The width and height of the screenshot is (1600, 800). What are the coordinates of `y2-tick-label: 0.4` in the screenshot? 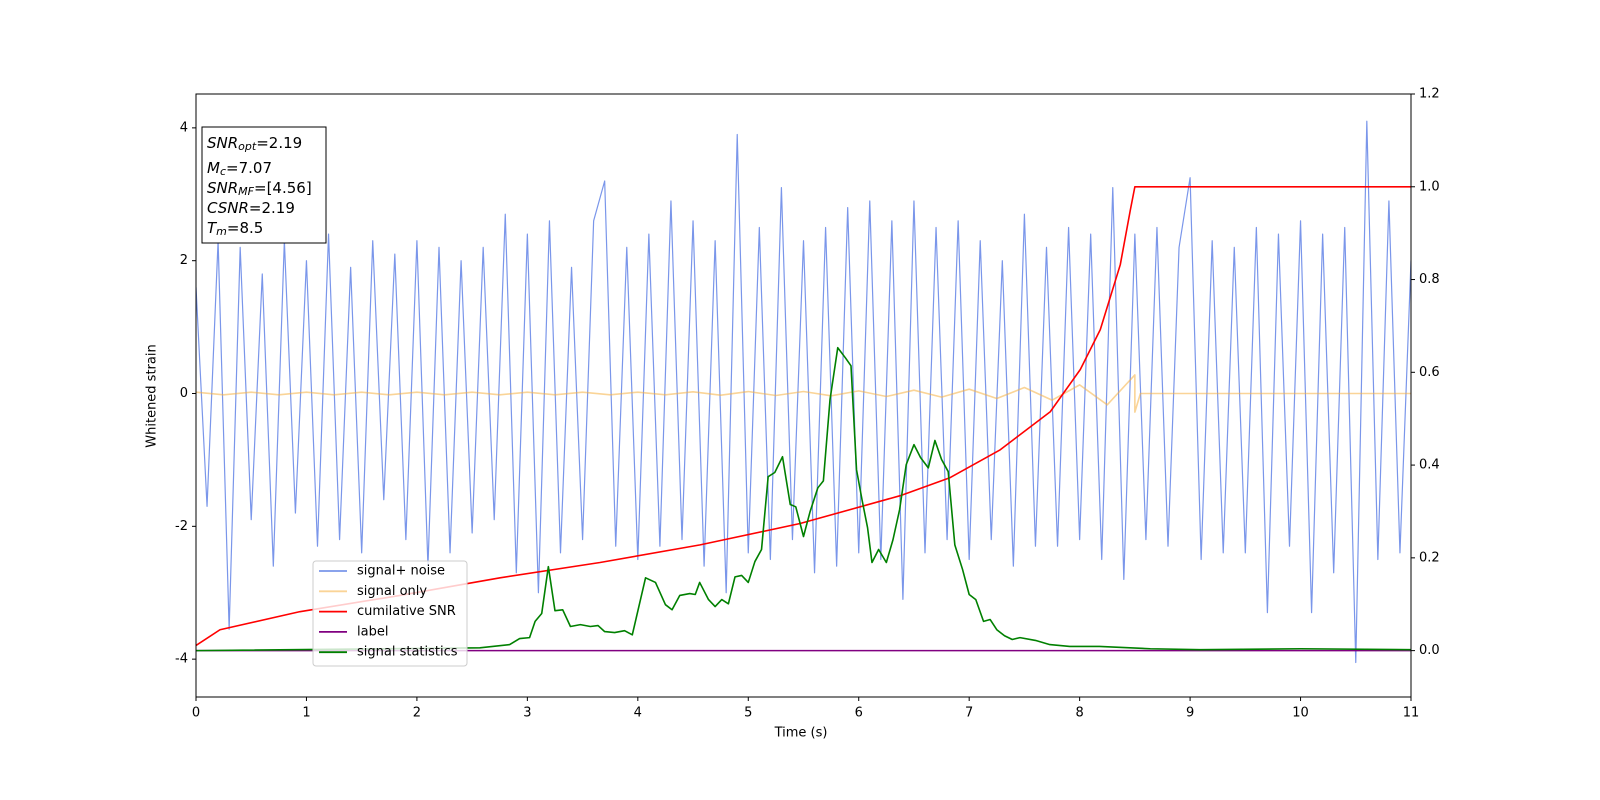 It's located at (1429, 465).